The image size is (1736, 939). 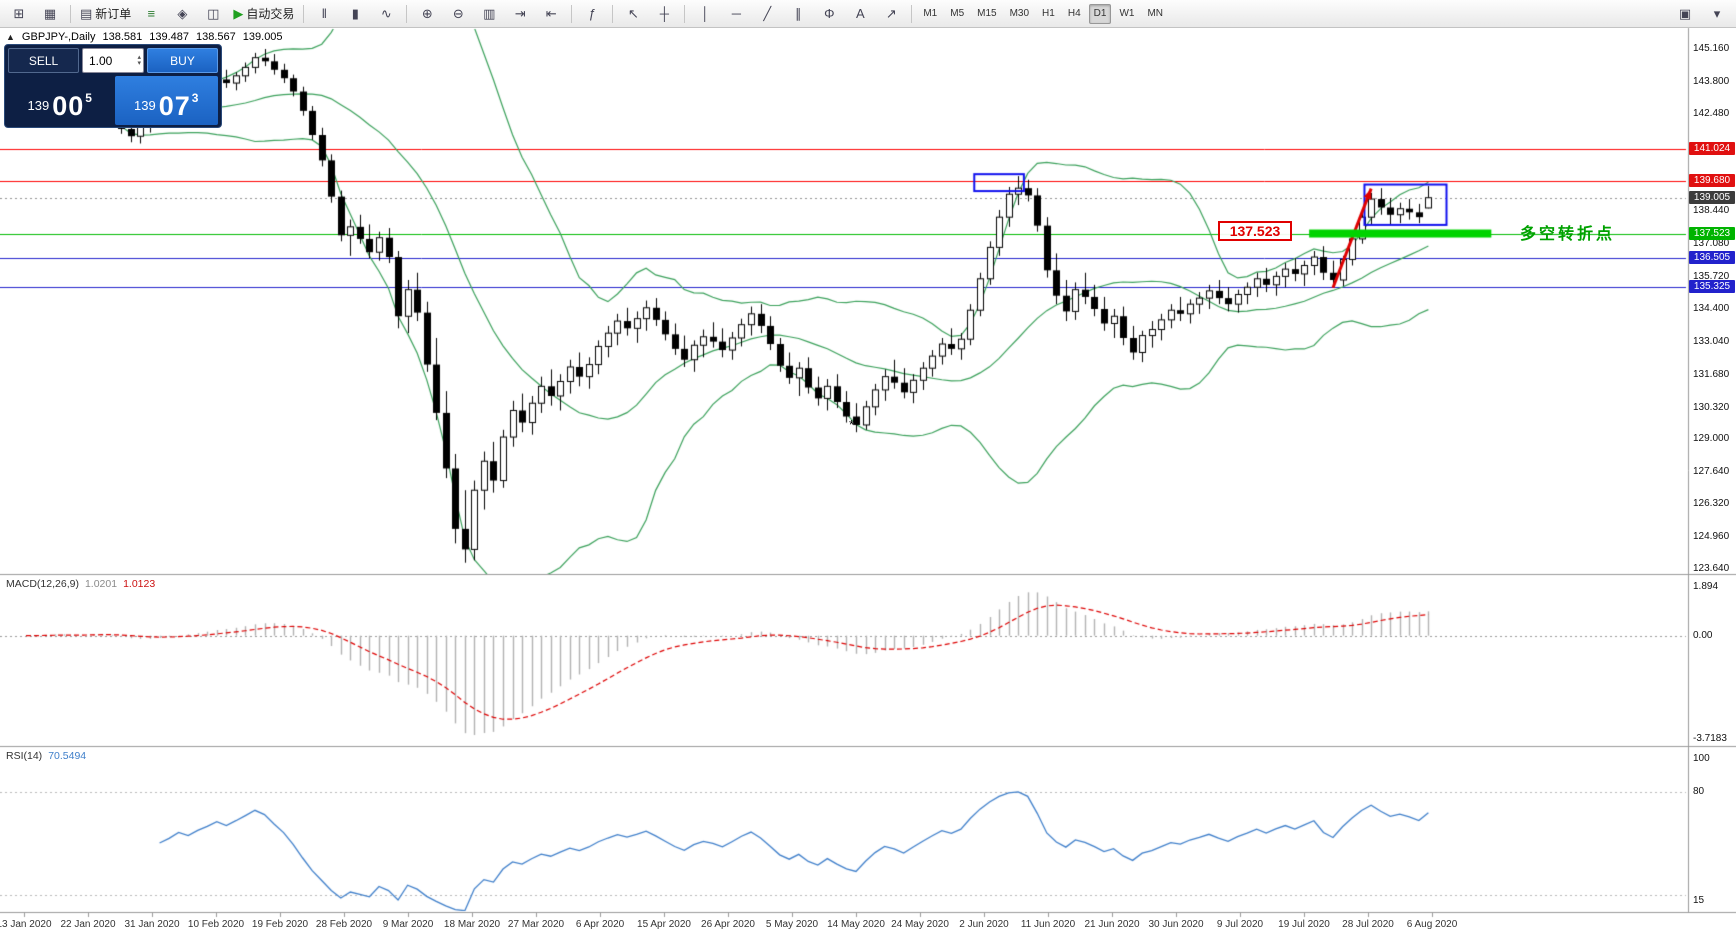 I want to click on price-tick: 135.720, so click(x=1711, y=277).